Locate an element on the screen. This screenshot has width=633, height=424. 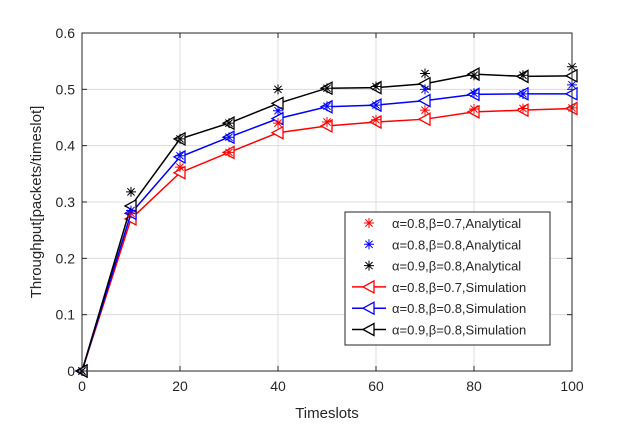
y-tick-label: 0.5 is located at coordinates (66, 89).